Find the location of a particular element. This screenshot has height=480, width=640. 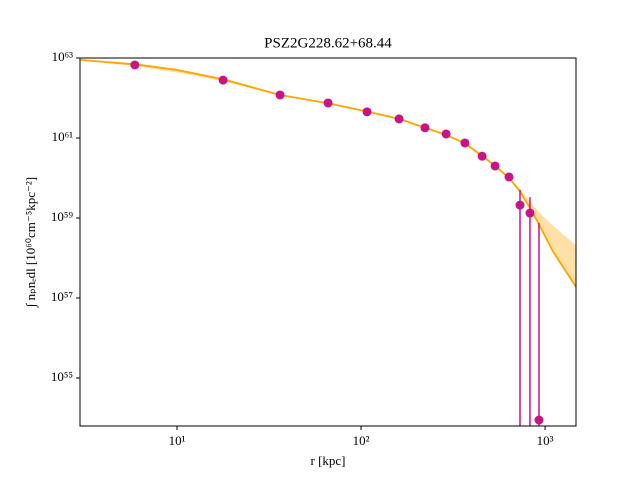

x-tick-label: 10¹ is located at coordinates (177, 440).